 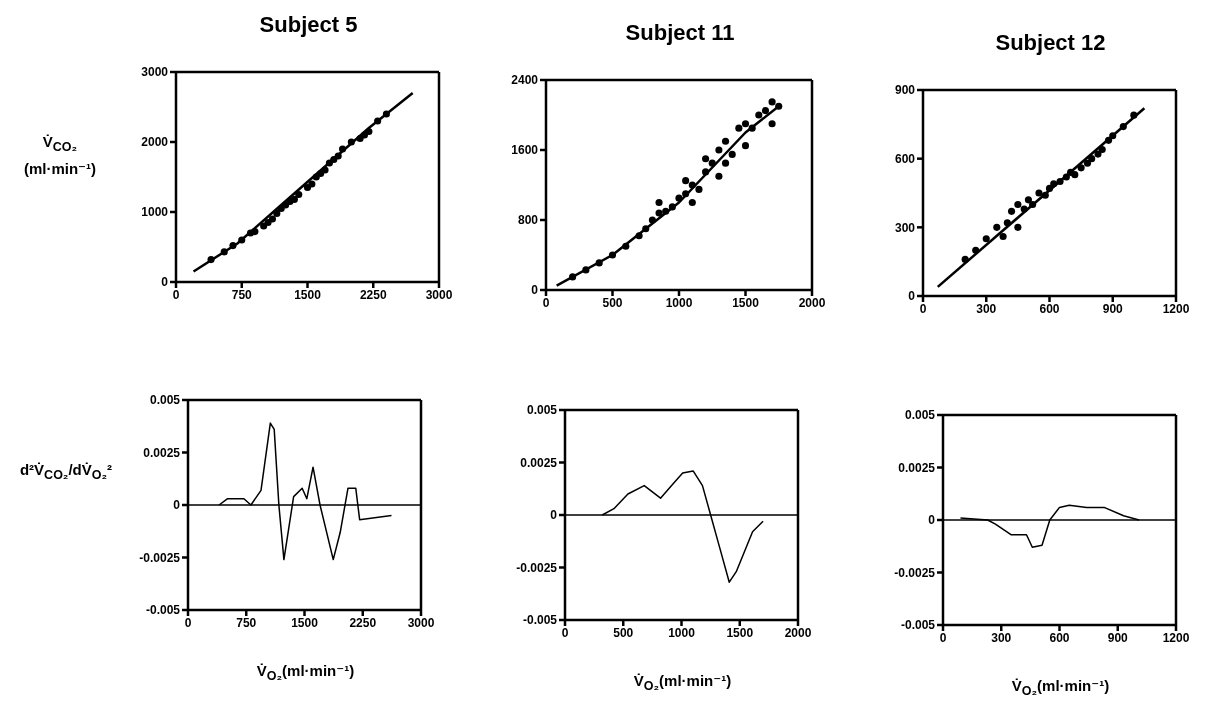 I want to click on y-tick-label: 0, so click(x=932, y=520).